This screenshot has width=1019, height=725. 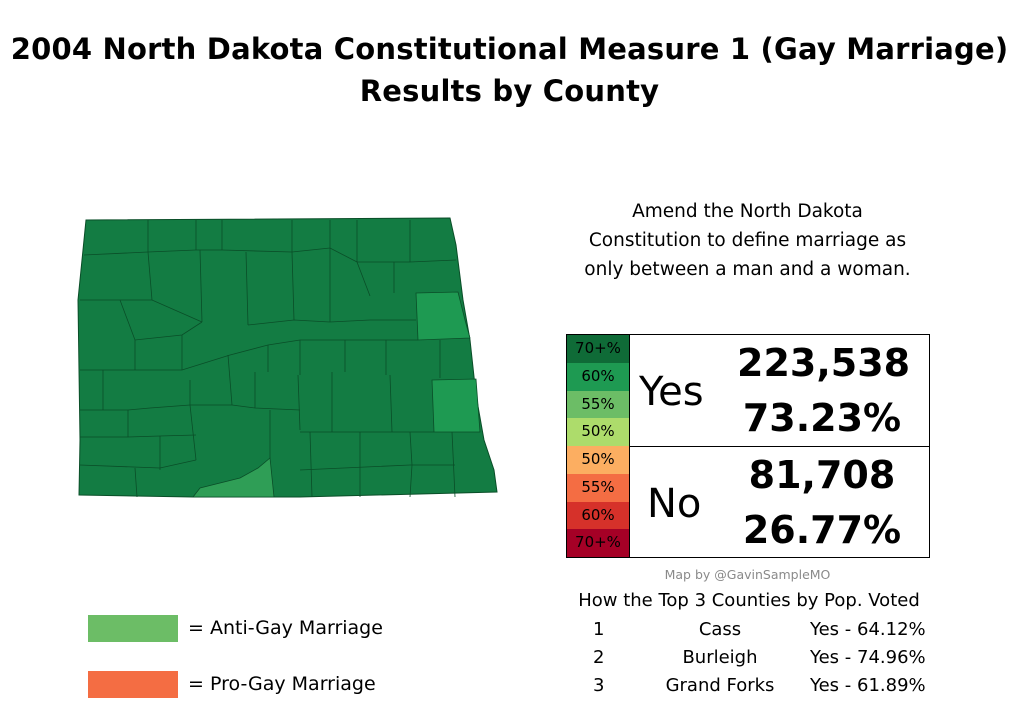 I want to click on title-line-2: Results by County, so click(x=509, y=91).